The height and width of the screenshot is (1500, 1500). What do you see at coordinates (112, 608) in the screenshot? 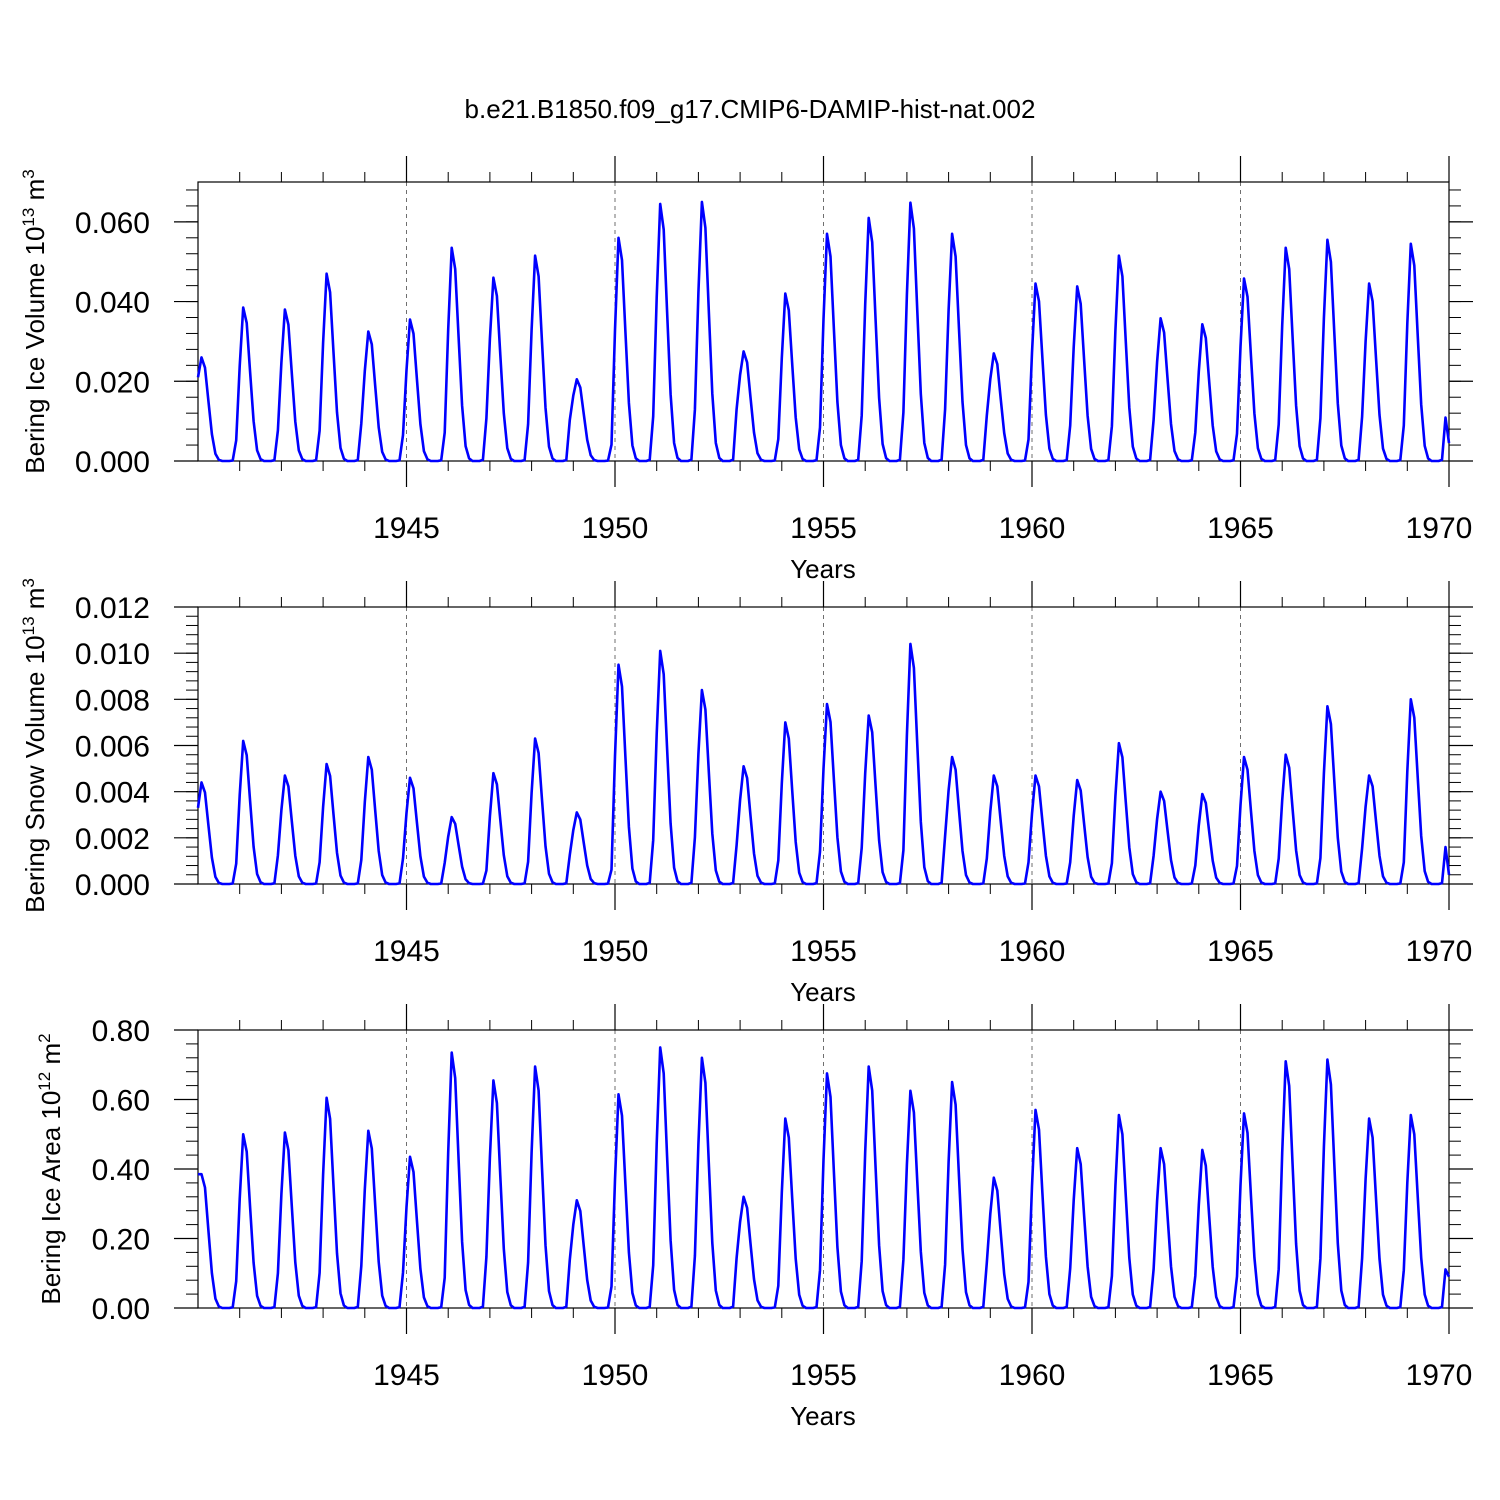
I see `y-tick-label: 0.012` at bounding box center [112, 608].